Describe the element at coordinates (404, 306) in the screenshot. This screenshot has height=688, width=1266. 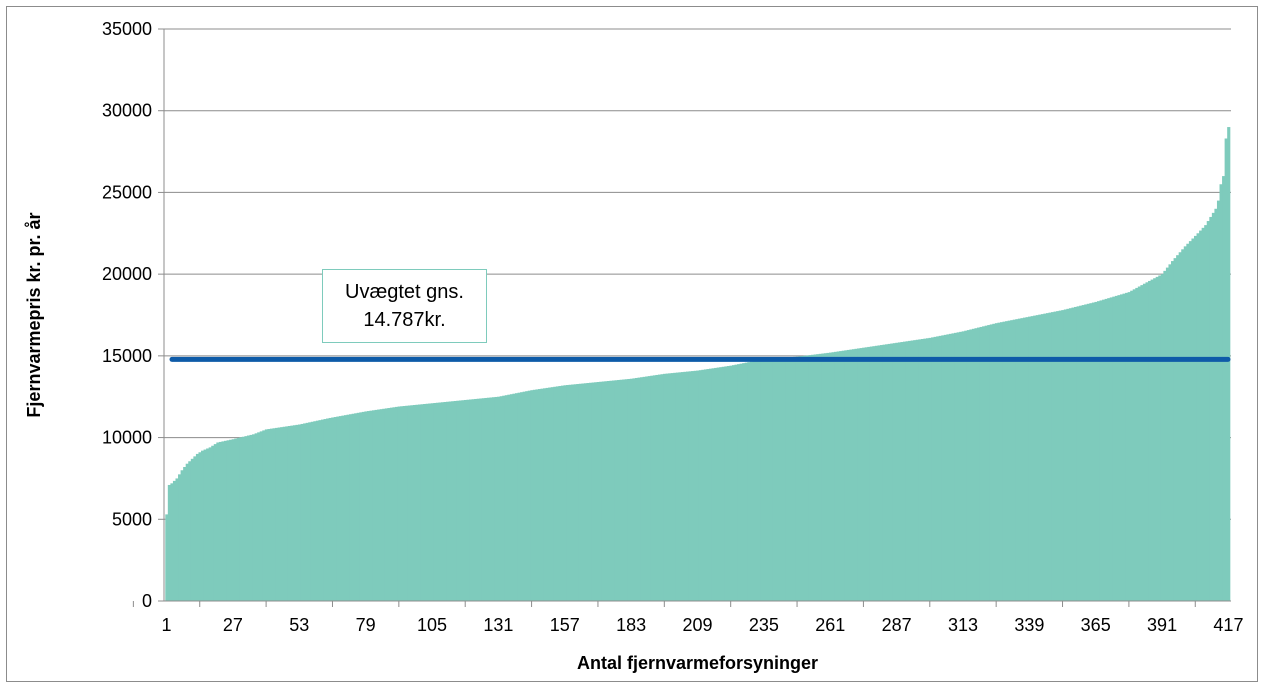
I see `average-annotation-box: Uvægtet gns. 14.787kr.` at that location.